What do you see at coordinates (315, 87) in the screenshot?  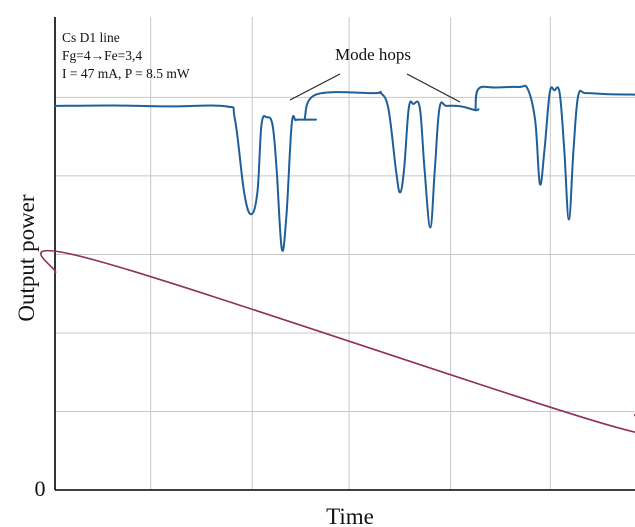 I see `annotation-arrow-left` at bounding box center [315, 87].